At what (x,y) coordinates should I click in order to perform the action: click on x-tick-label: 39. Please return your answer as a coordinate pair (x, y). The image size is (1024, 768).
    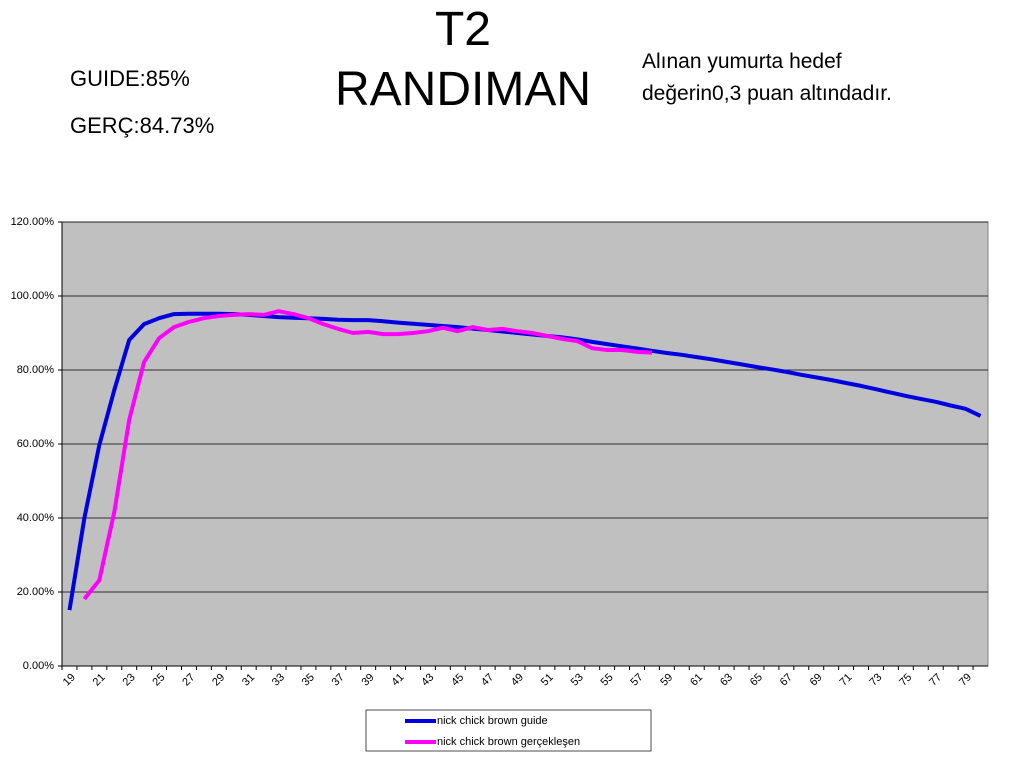
    Looking at the image, I should click on (368, 679).